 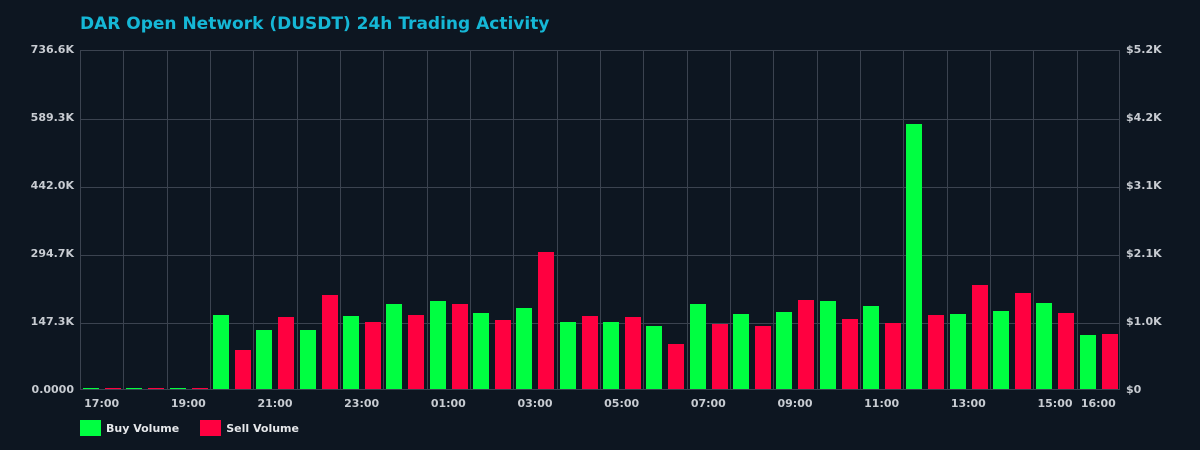 I want to click on x-tick: 13:00, so click(x=968, y=403).